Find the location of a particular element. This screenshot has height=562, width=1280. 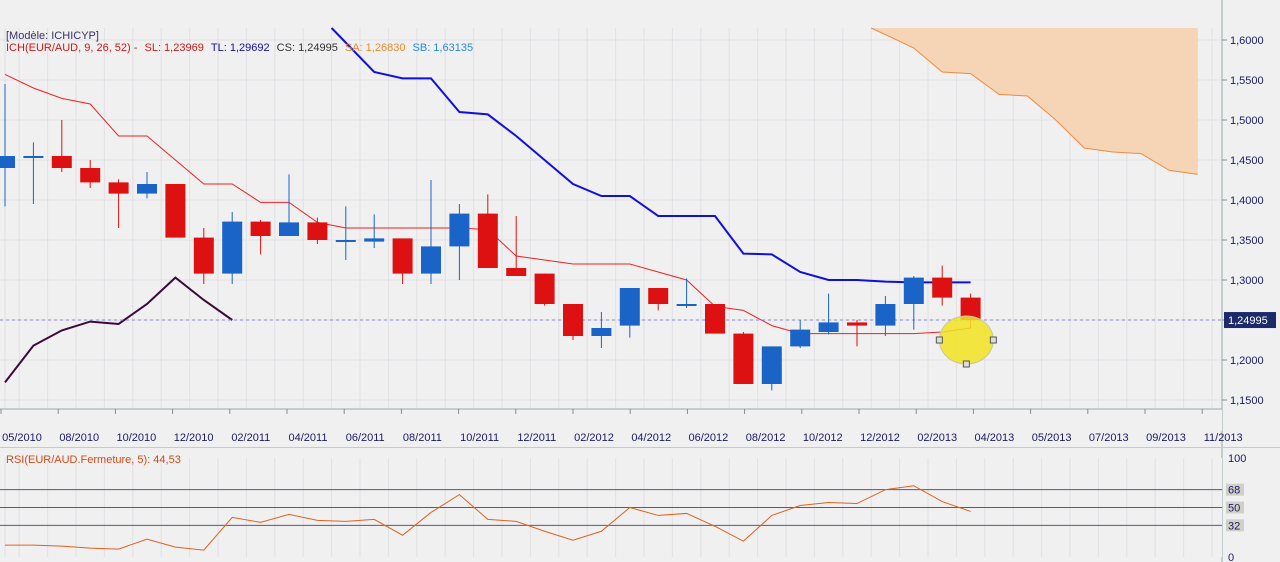

rsi-tick-label: 68 is located at coordinates (1234, 491).